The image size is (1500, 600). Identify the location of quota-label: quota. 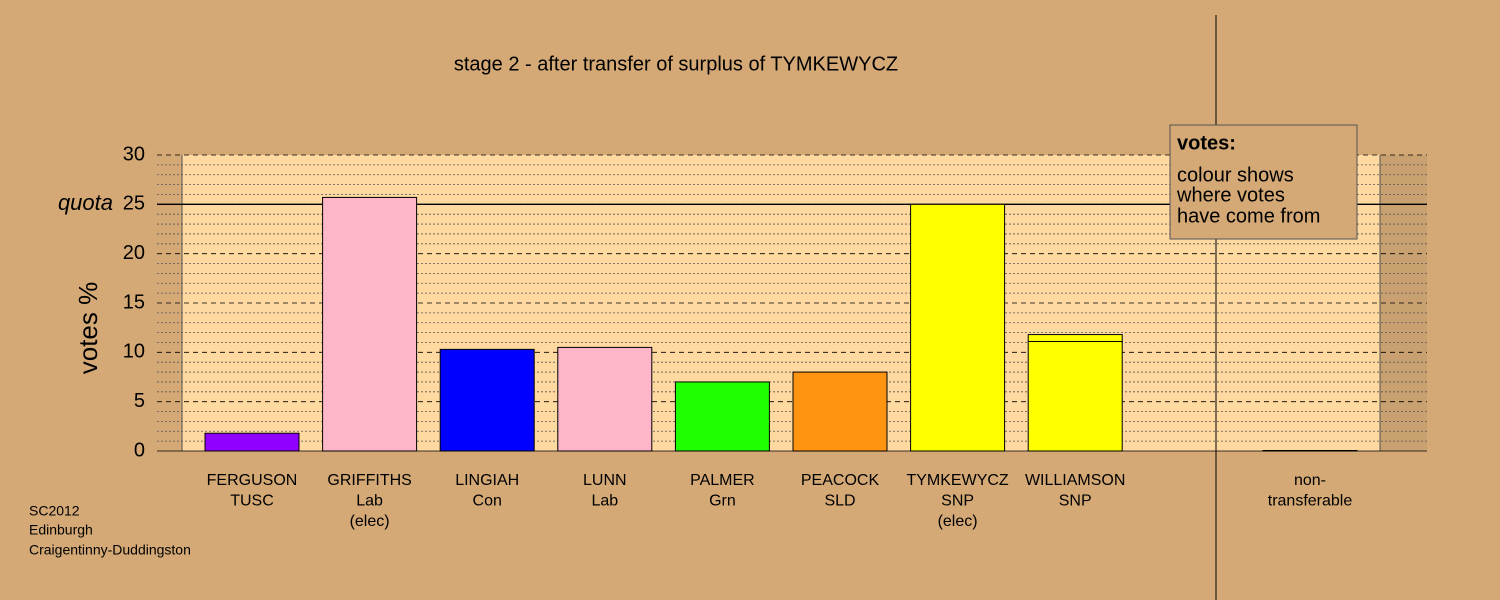
(85, 202).